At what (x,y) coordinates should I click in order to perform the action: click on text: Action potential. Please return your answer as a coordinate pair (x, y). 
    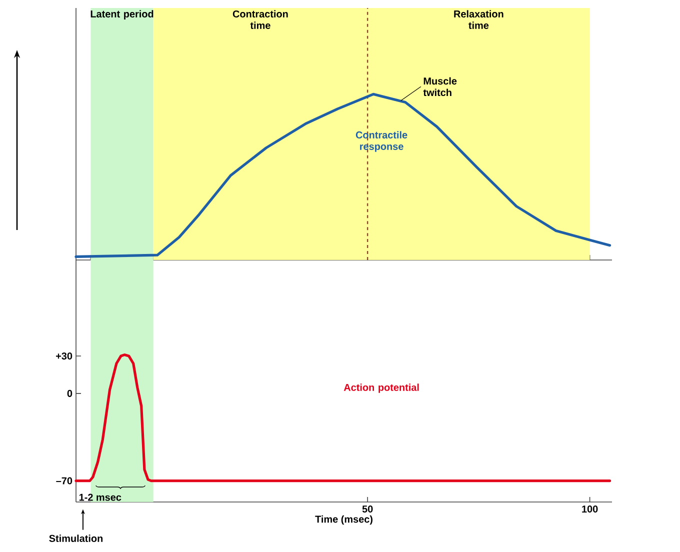
    Looking at the image, I should click on (381, 388).